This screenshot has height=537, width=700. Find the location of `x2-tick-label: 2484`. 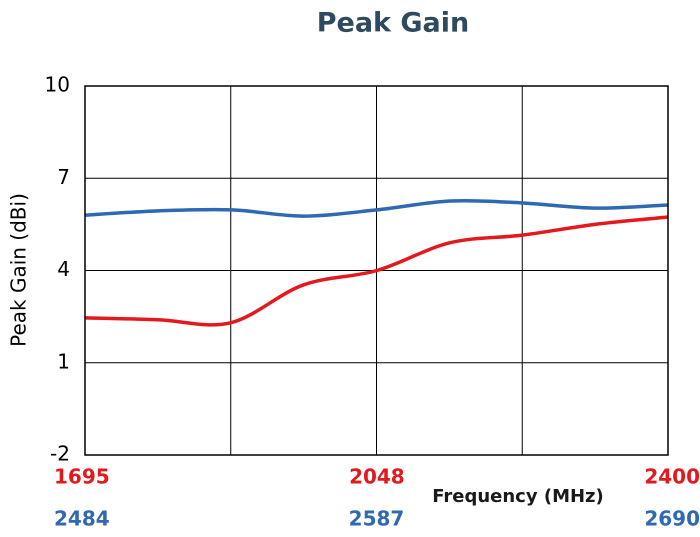

x2-tick-label: 2484 is located at coordinates (82, 519).